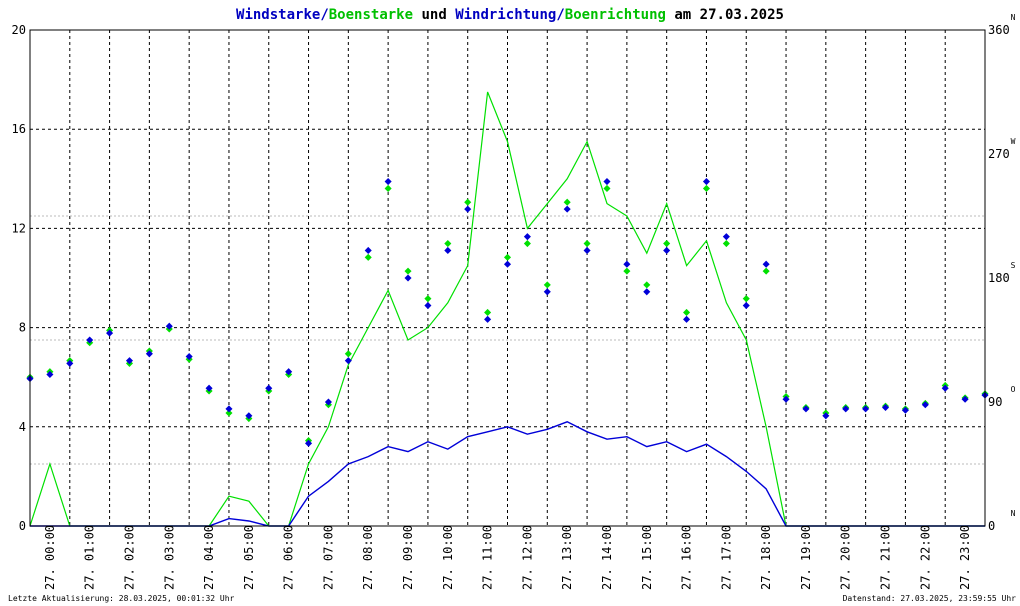 This screenshot has width=1020, height=606. Describe the element at coordinates (687, 557) in the screenshot. I see `x-tick-label: 27. 16:00` at that location.